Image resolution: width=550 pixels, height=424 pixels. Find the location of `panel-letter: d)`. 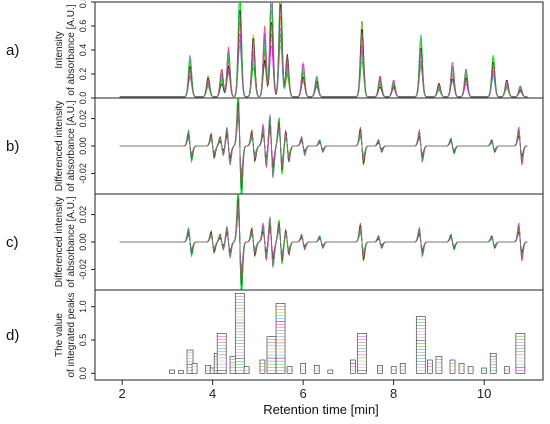

panel-letter: d) is located at coordinates (12, 335).